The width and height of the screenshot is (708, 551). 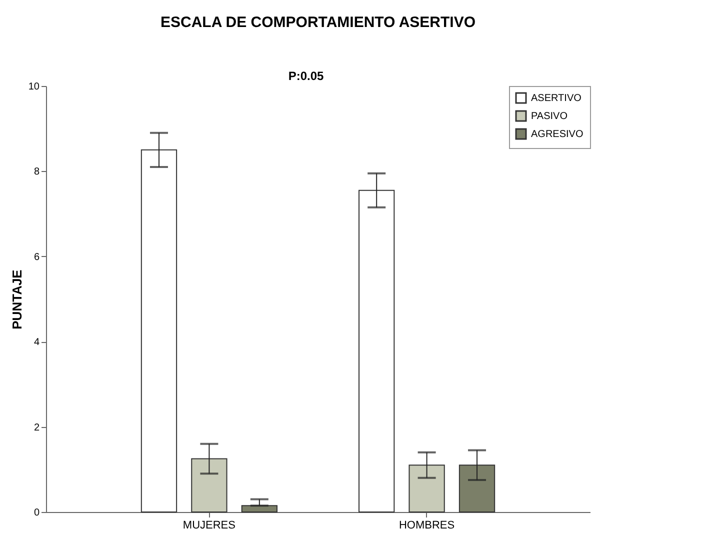 I want to click on text: P:0.05, so click(x=306, y=76).